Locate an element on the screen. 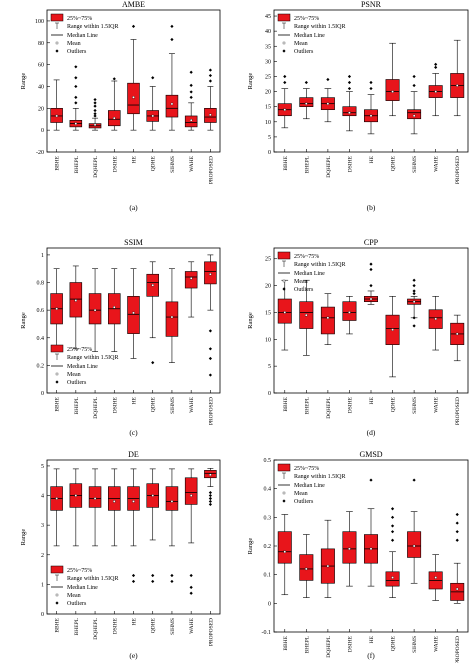  y-tick-label: 25 is located at coordinates (268, 260).